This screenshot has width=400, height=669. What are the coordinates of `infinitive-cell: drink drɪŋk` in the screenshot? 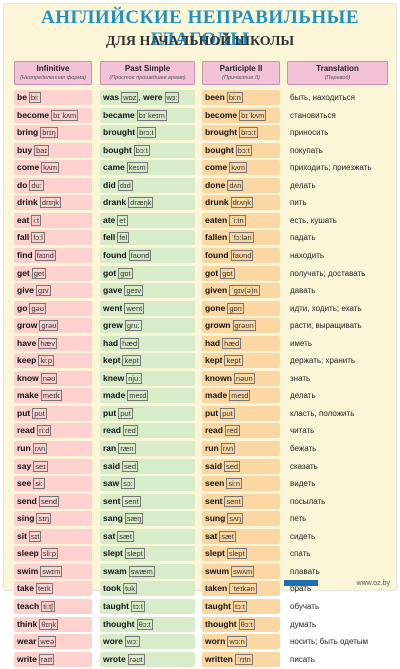 It's located at (53, 203).